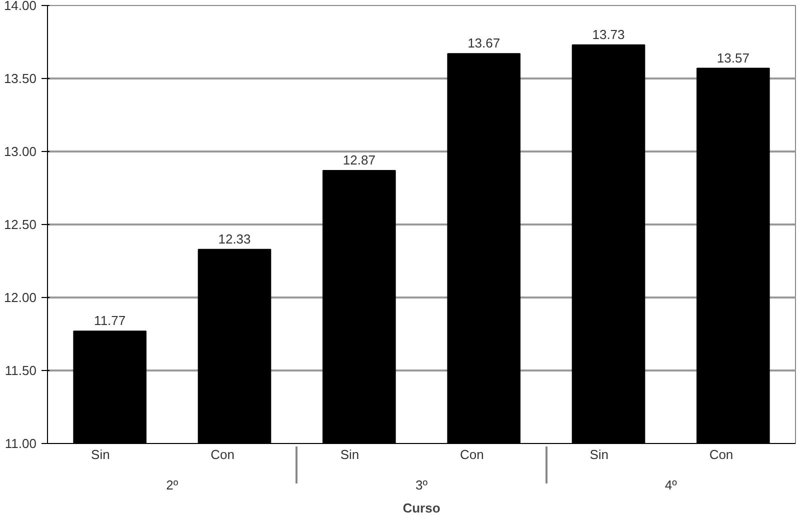 The image size is (810, 528). What do you see at coordinates (20, 78) in the screenshot?
I see `y-tick-label: 13.50` at bounding box center [20, 78].